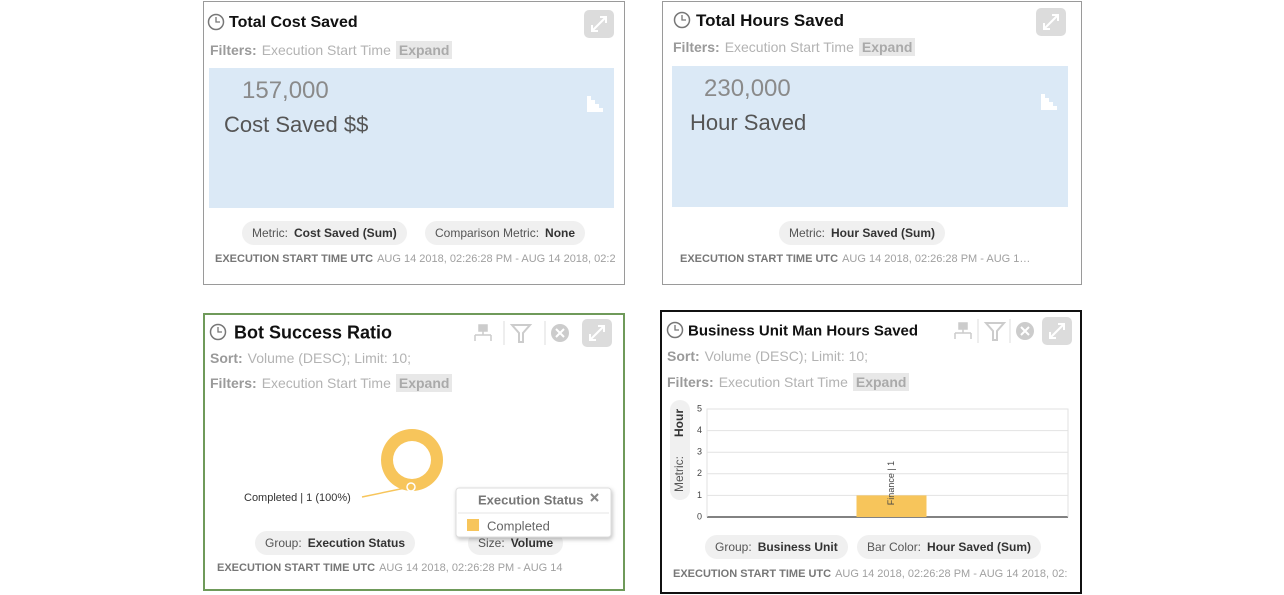  Describe the element at coordinates (293, 22) in the screenshot. I see `widget-title: Total Cost Saved` at that location.